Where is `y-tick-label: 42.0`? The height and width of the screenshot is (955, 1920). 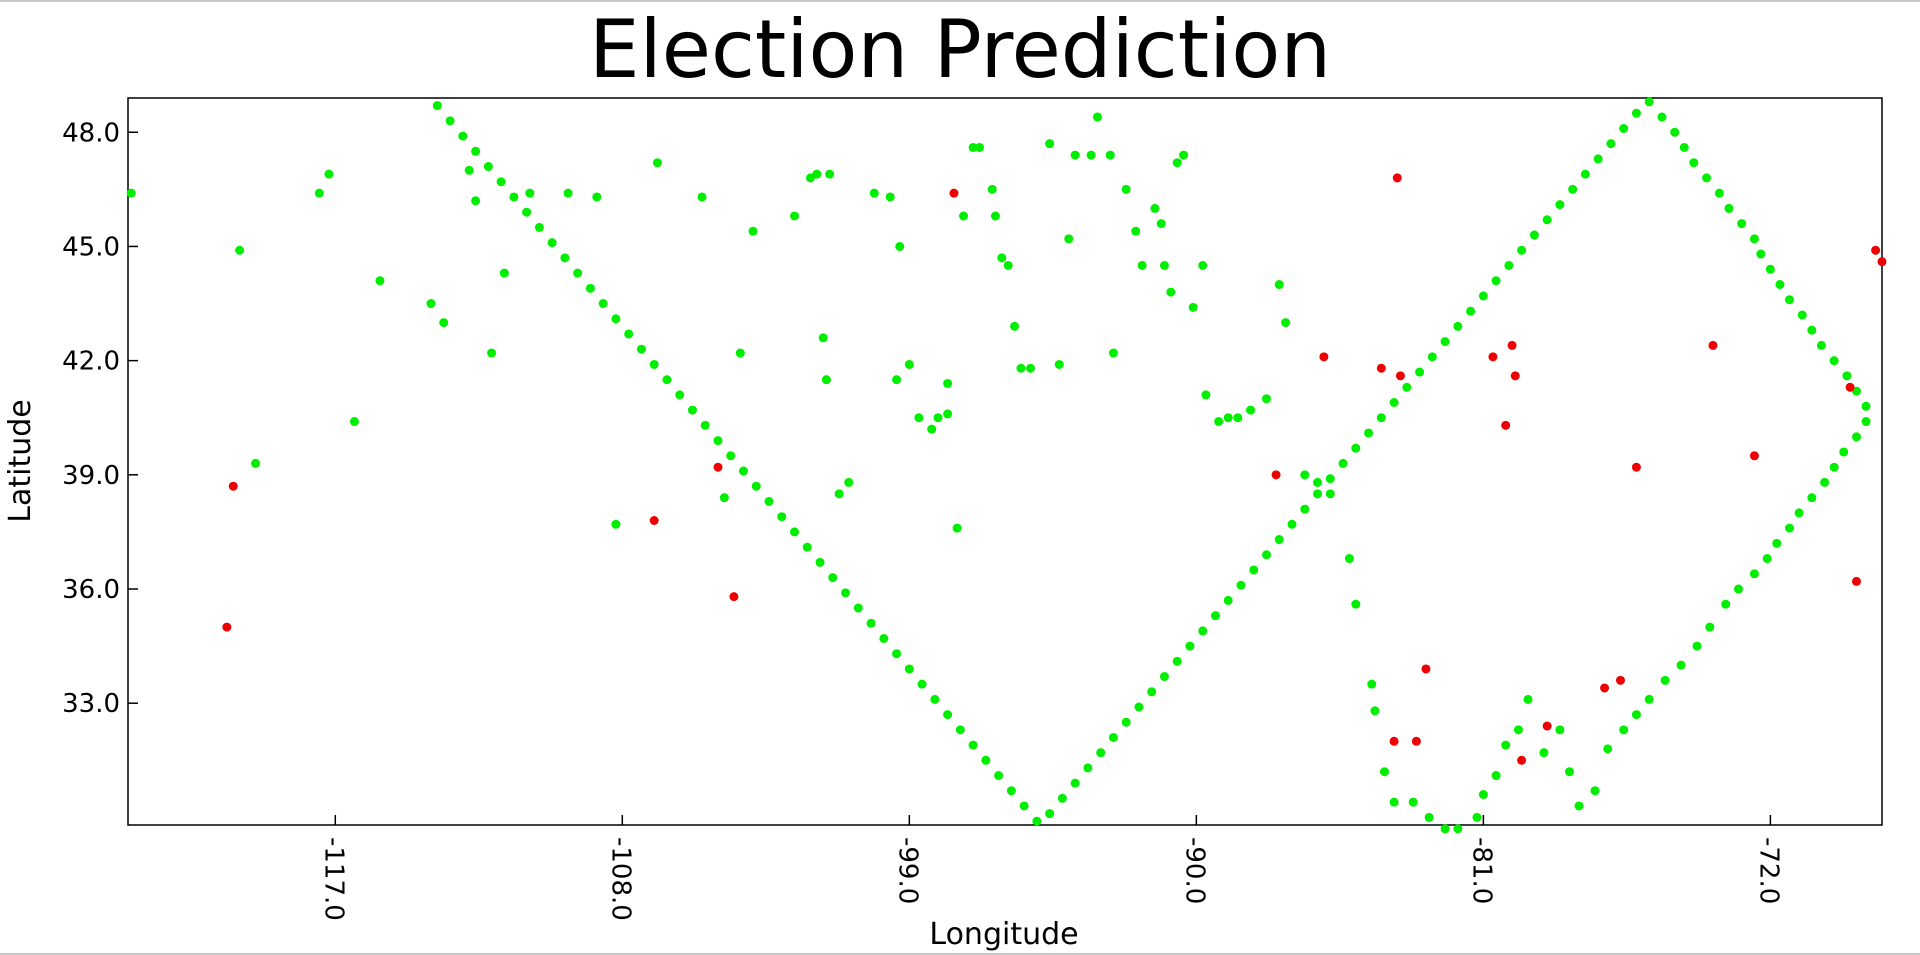
y-tick-label: 42.0 is located at coordinates (91, 362).